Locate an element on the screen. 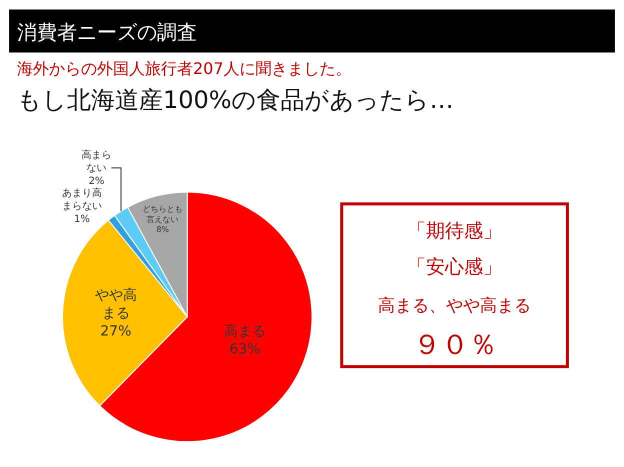 The image size is (624, 467). slice-label: 高まらない is located at coordinates (97, 161).